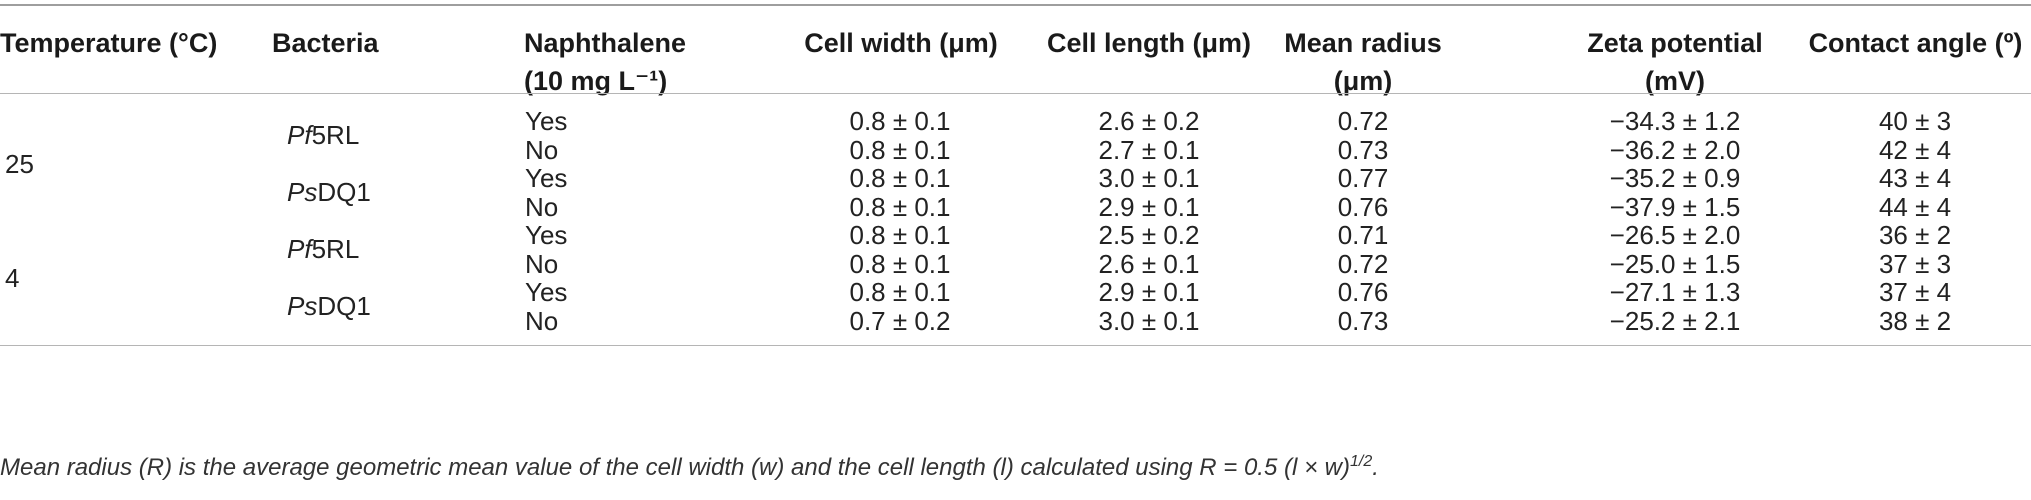  Describe the element at coordinates (1675, 121) in the screenshot. I see `zeta-potential-value: −34.3 ± 1.2` at that location.